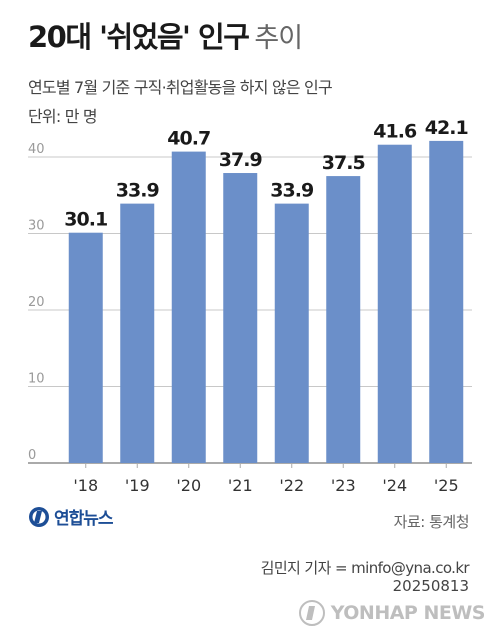 This screenshot has width=499, height=642. I want to click on x-tick-label: '25, so click(446, 485).